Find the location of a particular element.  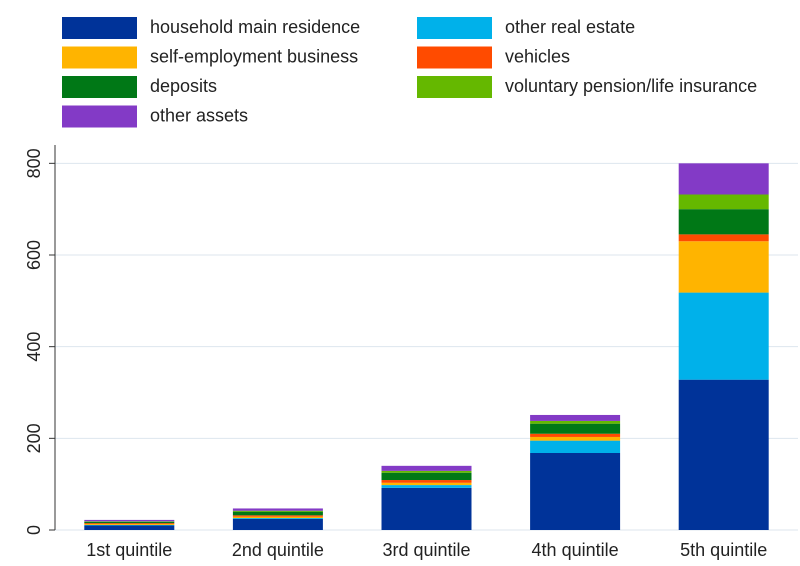

x-tick-label: 5th quintile is located at coordinates (723, 550).